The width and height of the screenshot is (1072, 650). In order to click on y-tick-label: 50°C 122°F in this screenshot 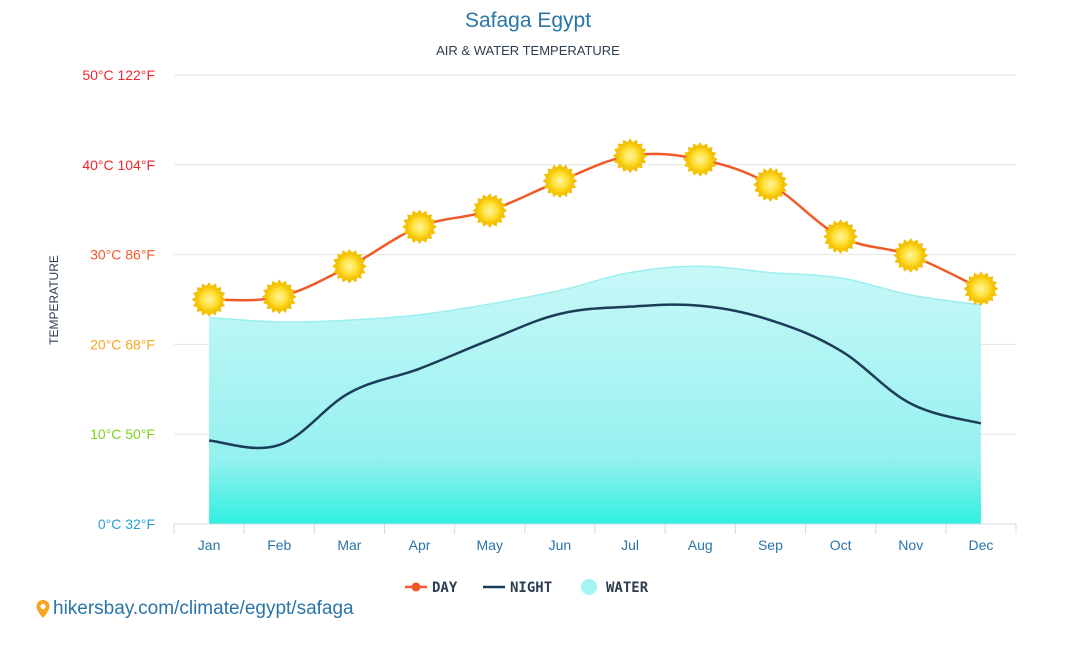, I will do `click(118, 75)`.